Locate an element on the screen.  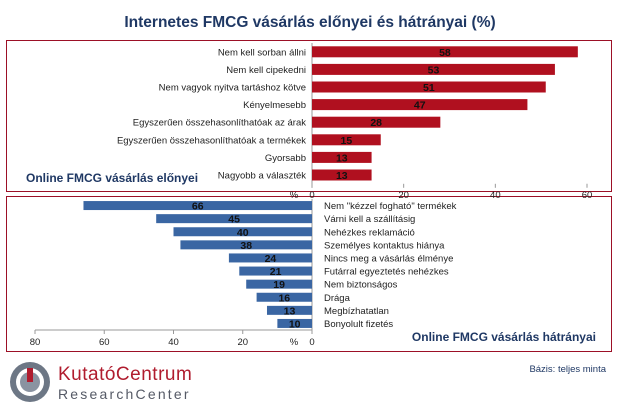
disadvantages-value-label: 45 is located at coordinates (234, 220).